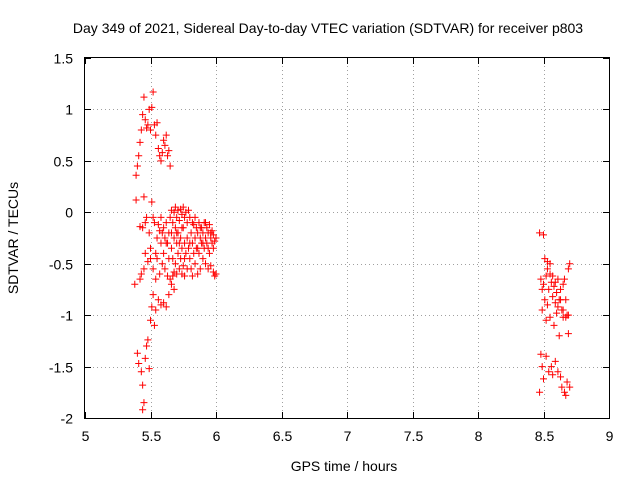 This screenshot has width=640, height=480. I want to click on y-tick-label: -0.5, so click(61, 265).